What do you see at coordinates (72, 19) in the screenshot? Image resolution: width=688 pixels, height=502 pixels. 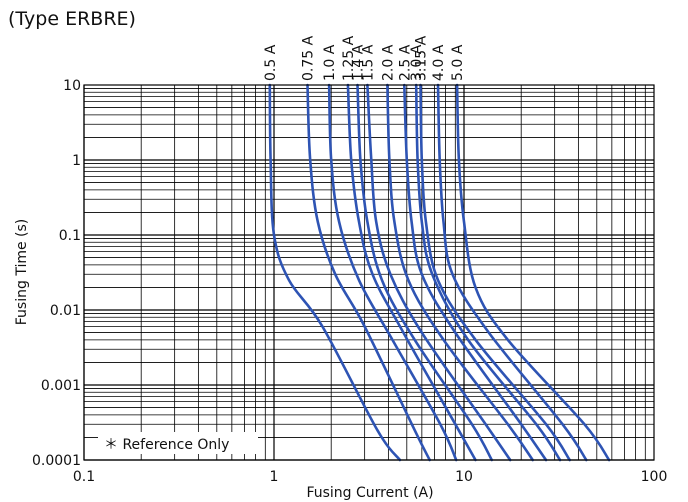 I see `chart-title: (Type ERBRE)` at bounding box center [72, 19].